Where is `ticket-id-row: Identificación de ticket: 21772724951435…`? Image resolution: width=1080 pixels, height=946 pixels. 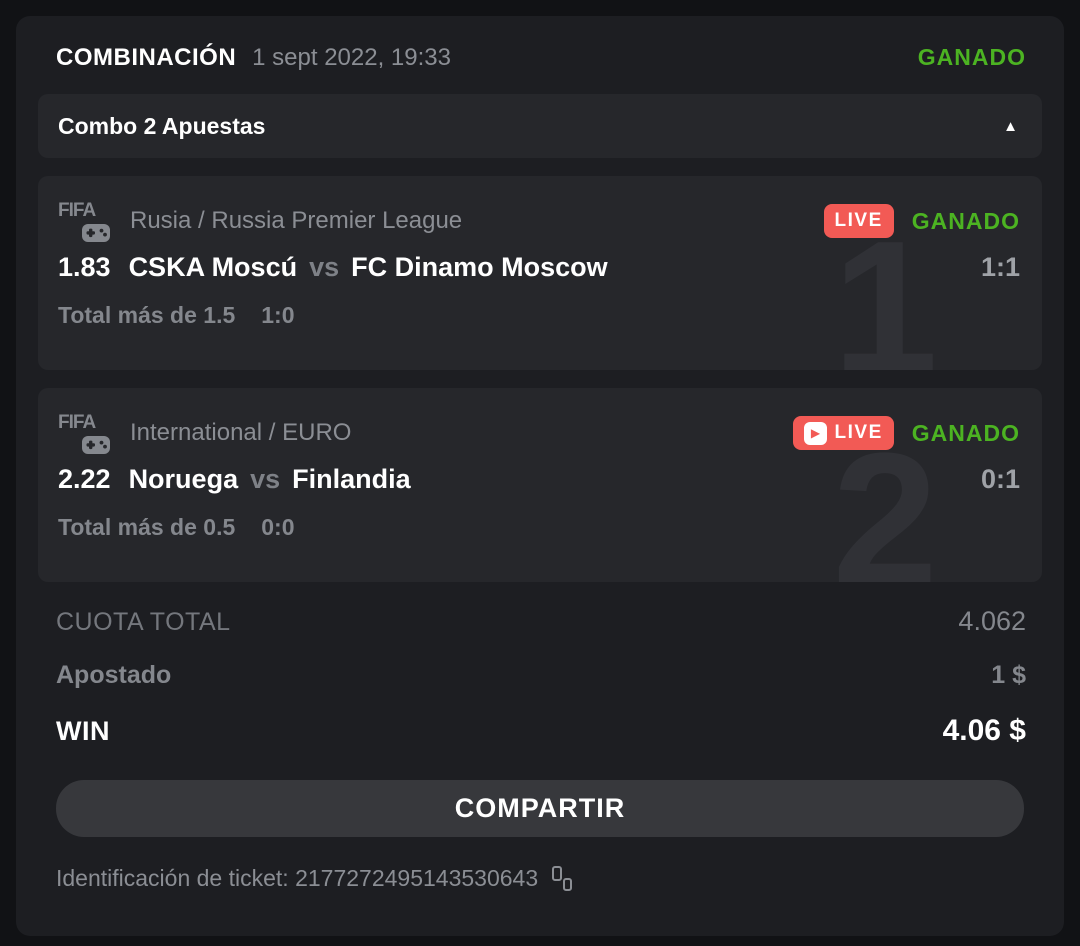 ticket-id-row: Identificación de ticket: 21772724951435… is located at coordinates (540, 878).